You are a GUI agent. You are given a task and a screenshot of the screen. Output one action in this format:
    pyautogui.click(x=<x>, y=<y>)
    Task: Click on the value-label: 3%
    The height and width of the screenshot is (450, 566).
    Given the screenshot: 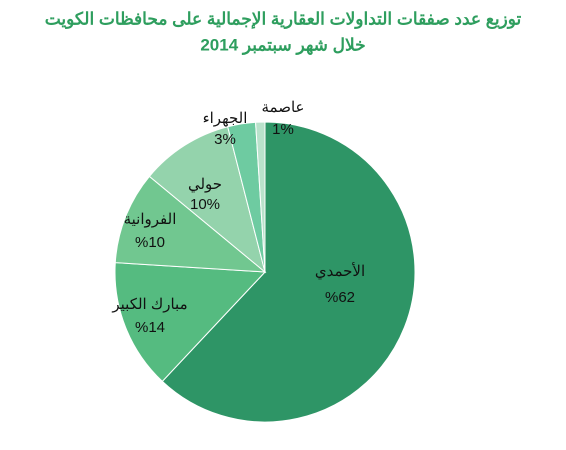 What is the action you would take?
    pyautogui.click(x=225, y=139)
    